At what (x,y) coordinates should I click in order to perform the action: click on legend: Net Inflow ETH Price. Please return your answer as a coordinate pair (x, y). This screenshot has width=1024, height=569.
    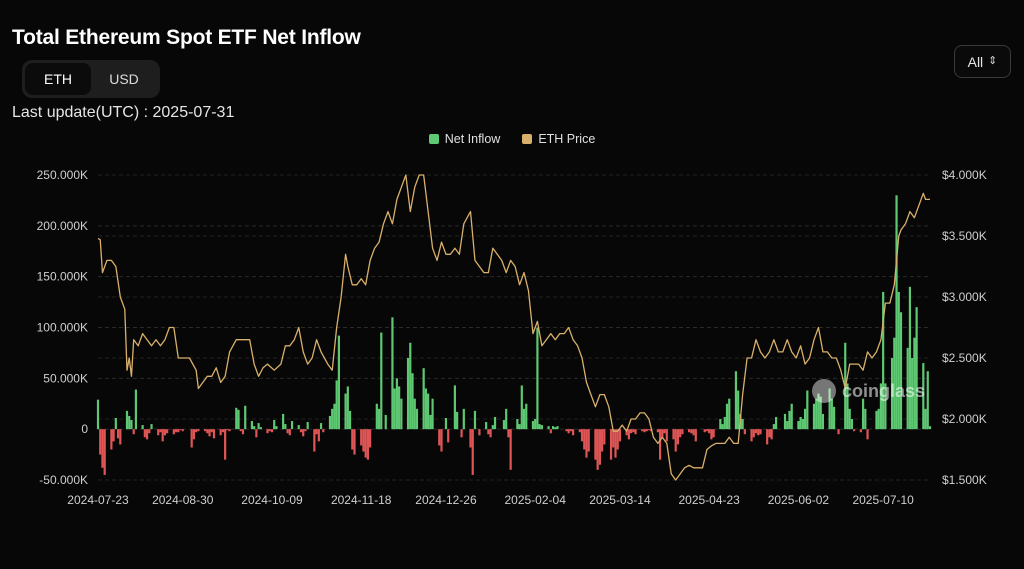
    Looking at the image, I should click on (512, 139).